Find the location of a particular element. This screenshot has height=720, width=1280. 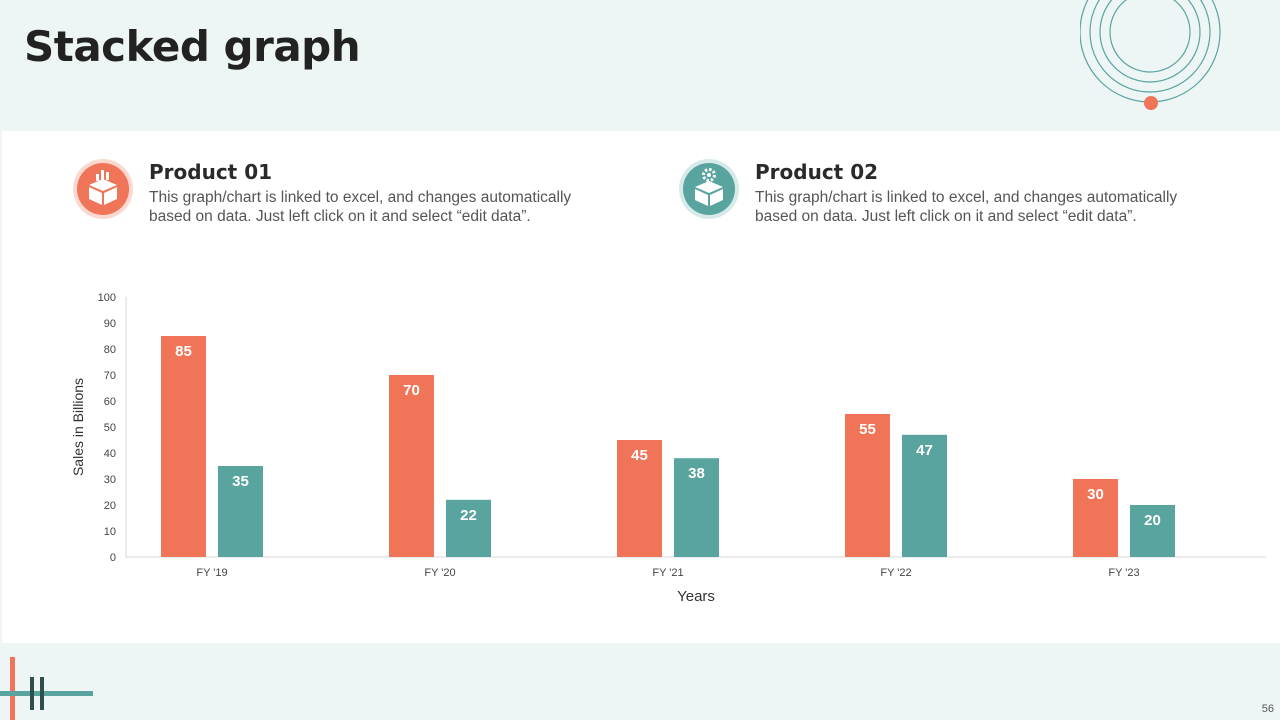

x-axis-label: Years is located at coordinates (696, 596).